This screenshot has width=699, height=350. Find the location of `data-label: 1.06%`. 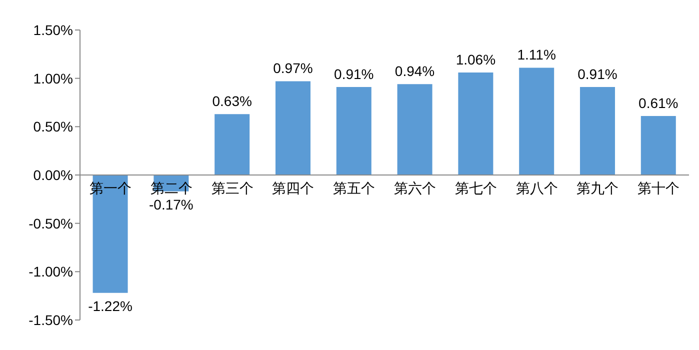

data-label: 1.06% is located at coordinates (476, 60).